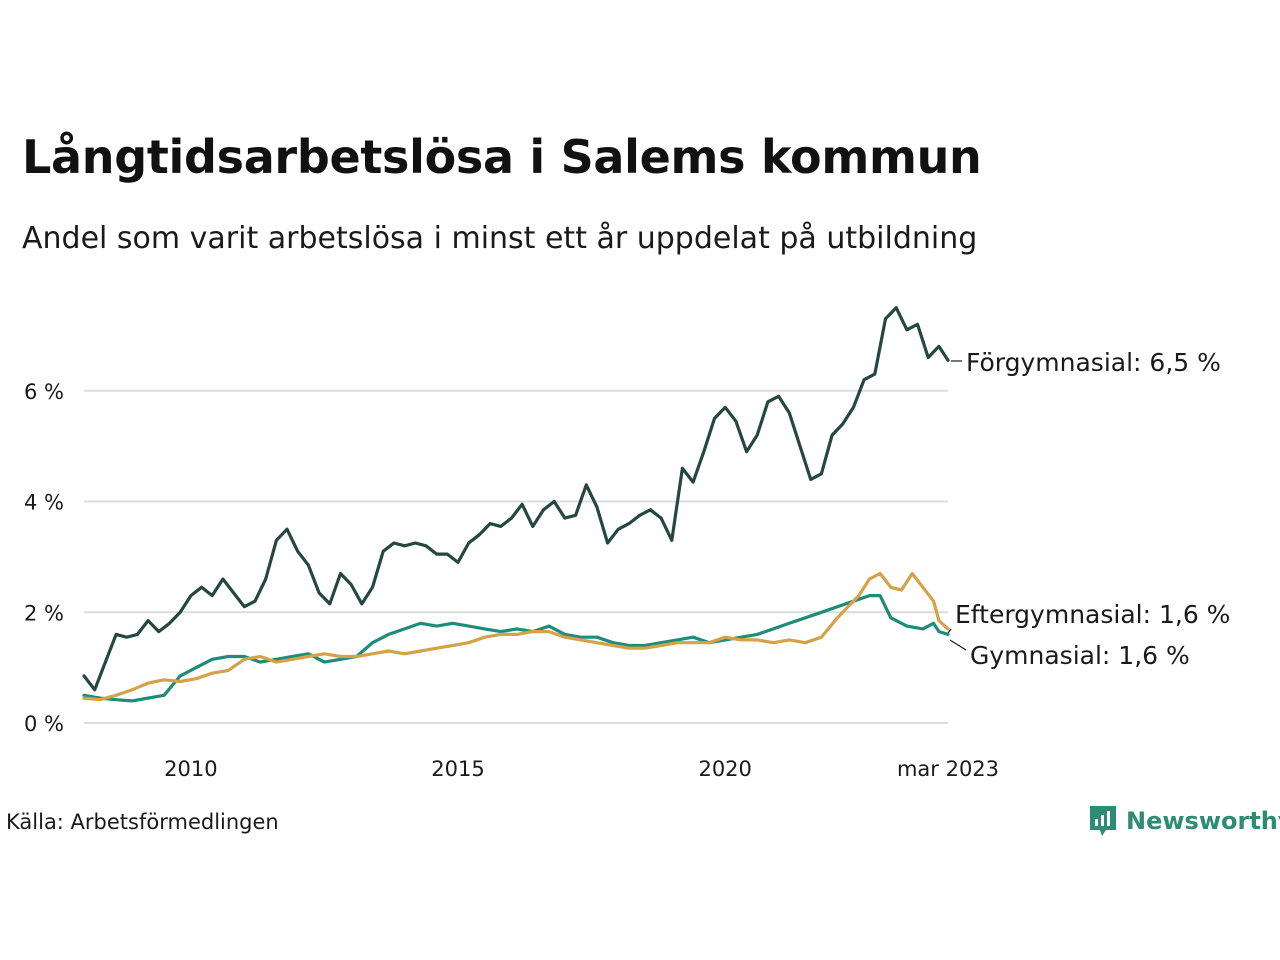 The image size is (1280, 960). Describe the element at coordinates (142, 822) in the screenshot. I see `source-note: Källa: Arbetsförmedlingen` at that location.